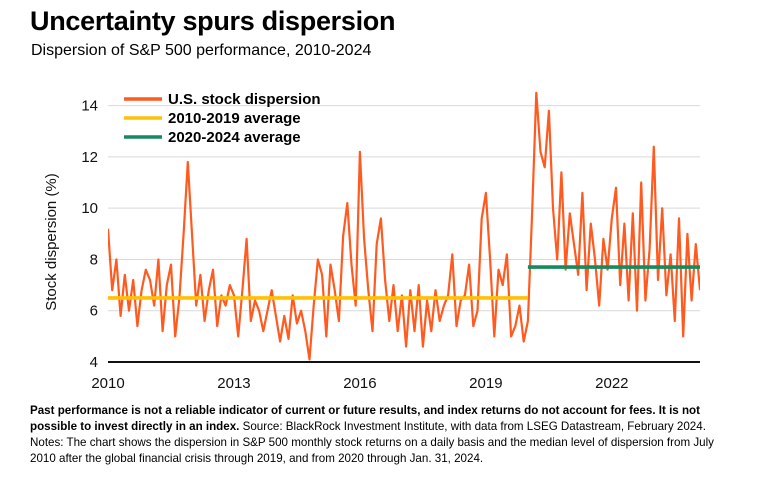 The height and width of the screenshot is (495, 760). Describe the element at coordinates (94, 362) in the screenshot. I see `y-tick-label: 4` at that location.